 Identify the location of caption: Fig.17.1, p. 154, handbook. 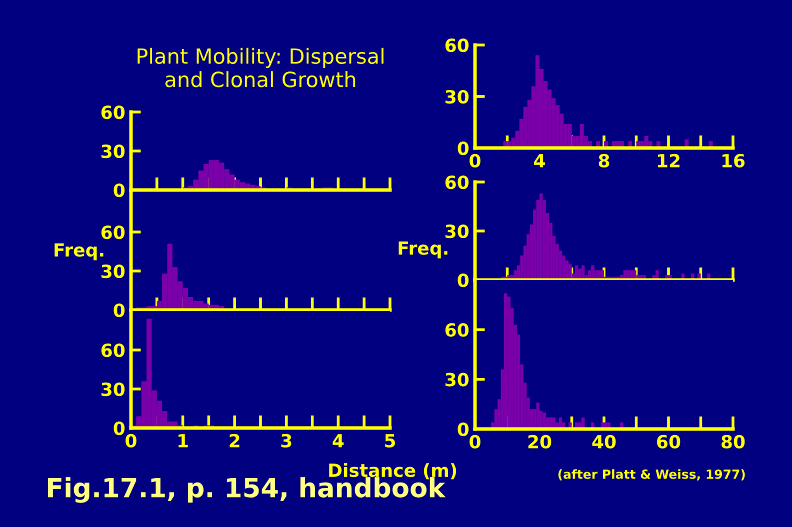
(247, 490).